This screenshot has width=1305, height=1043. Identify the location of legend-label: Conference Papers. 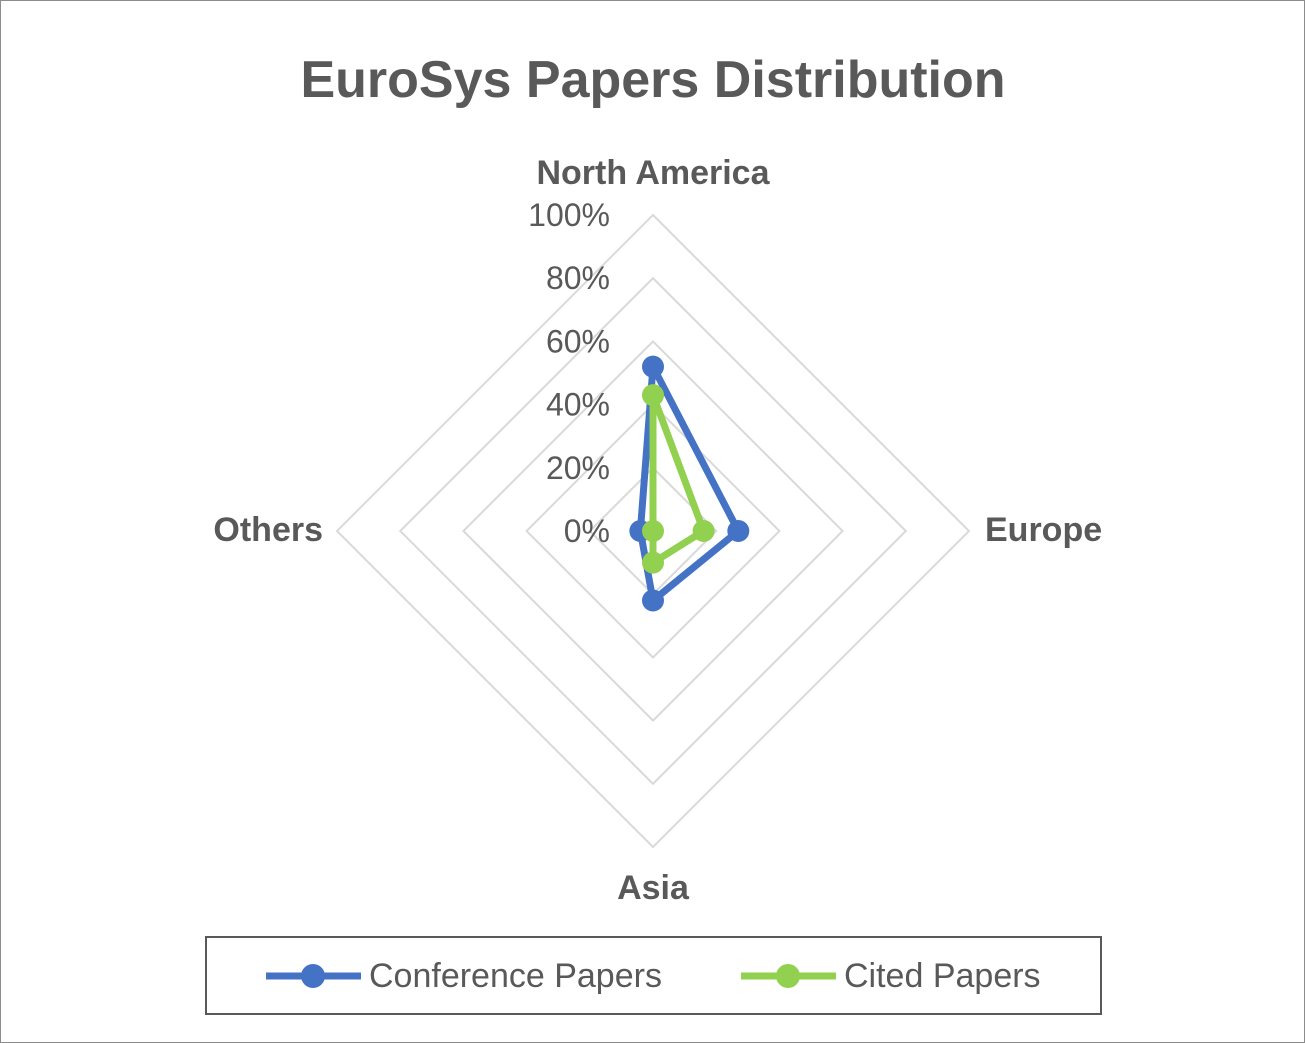
(515, 976).